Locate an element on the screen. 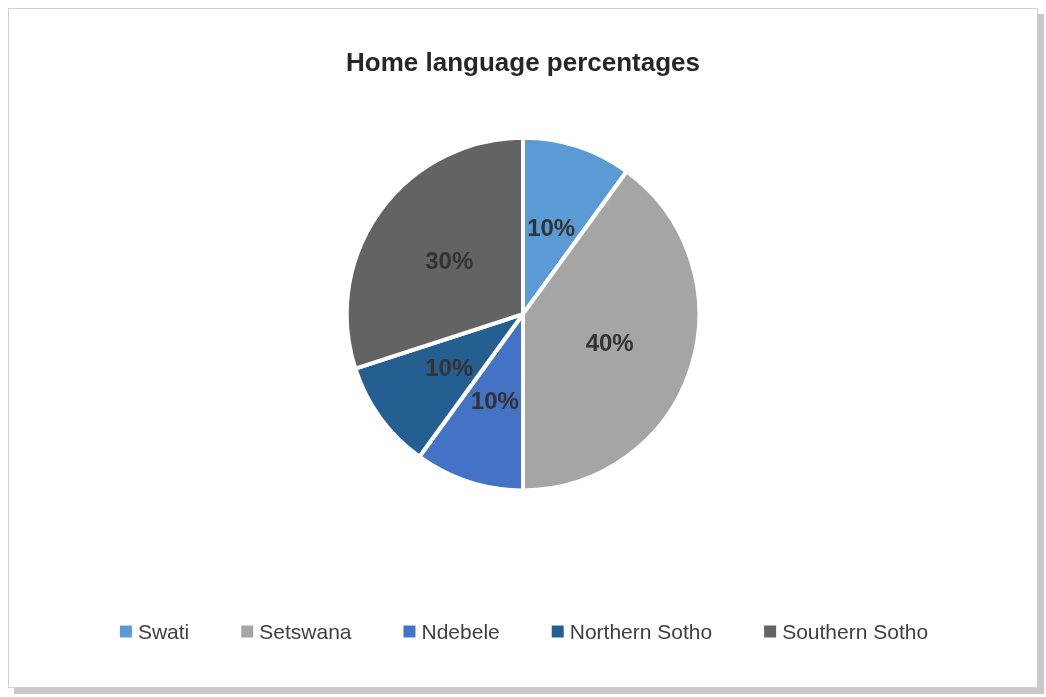  data-label: 40% is located at coordinates (609, 342).